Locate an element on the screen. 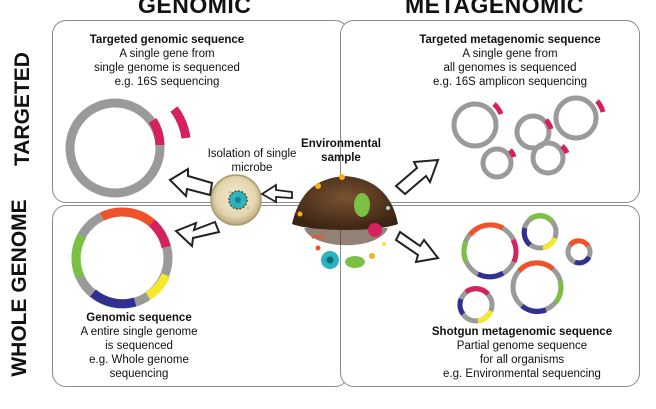  caption-line: sequencing is located at coordinates (139, 374).